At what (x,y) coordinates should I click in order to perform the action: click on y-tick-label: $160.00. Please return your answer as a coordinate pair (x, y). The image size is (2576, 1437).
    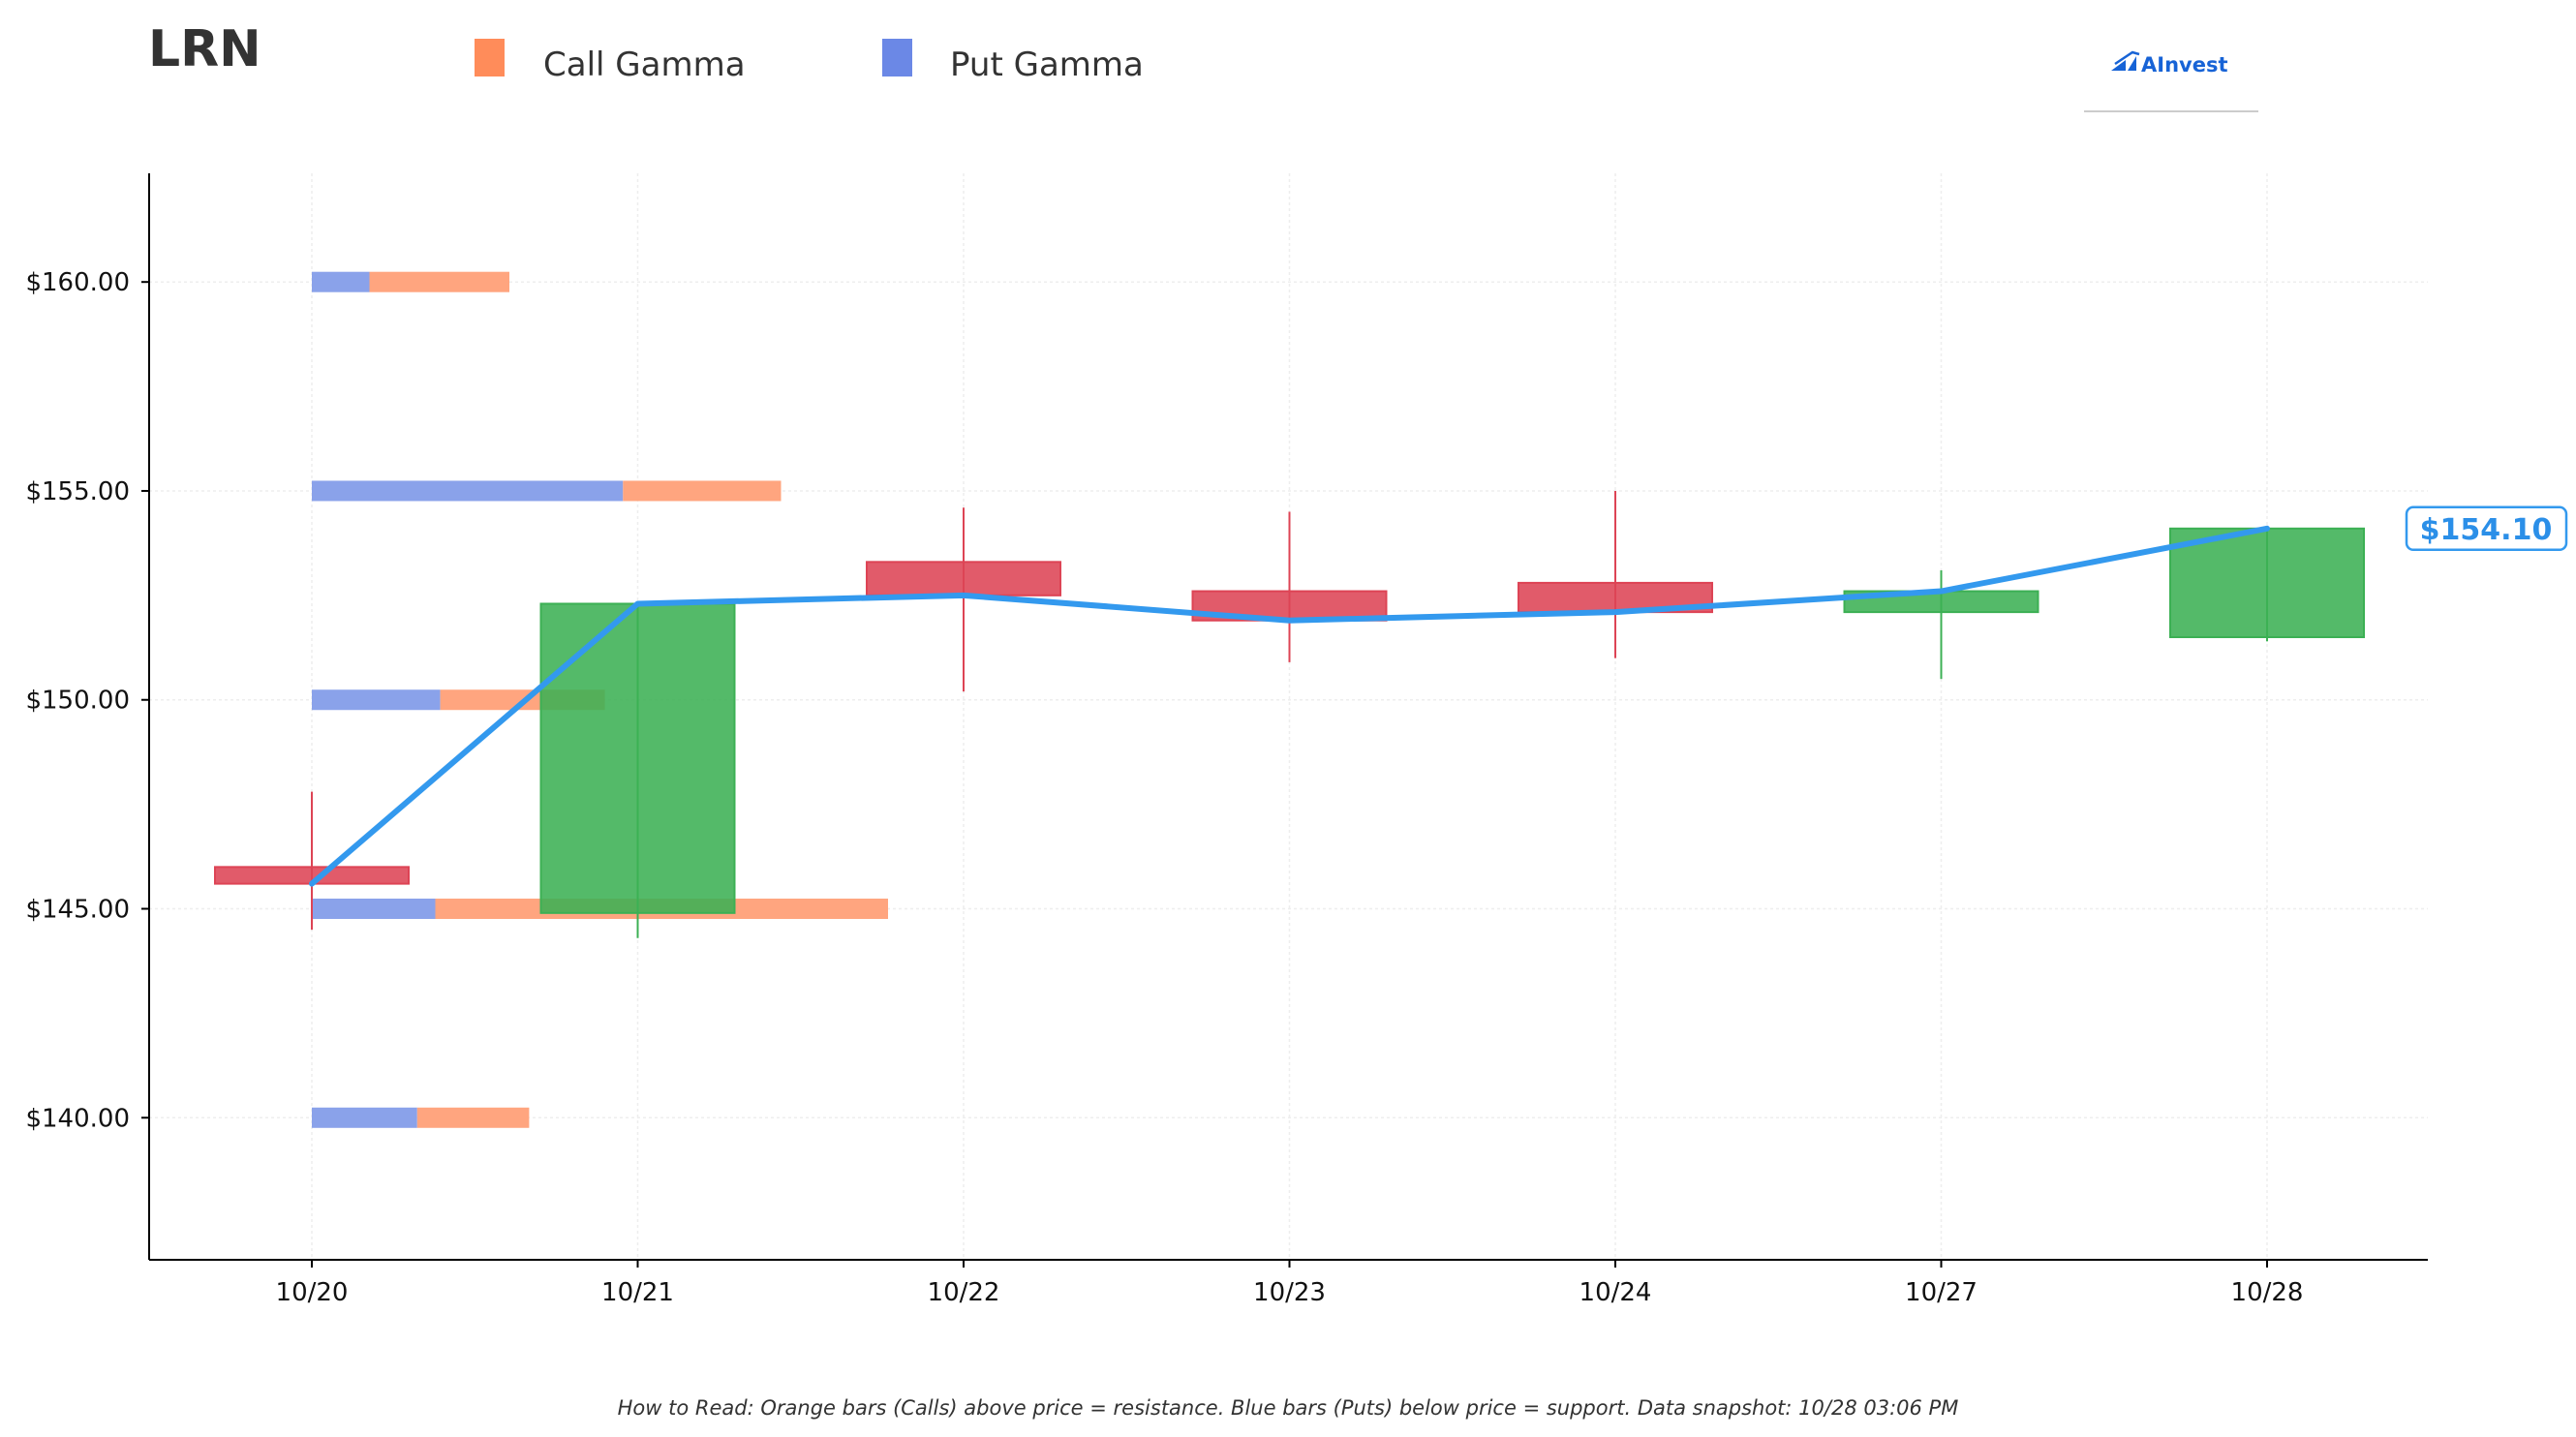
    Looking at the image, I should click on (77, 283).